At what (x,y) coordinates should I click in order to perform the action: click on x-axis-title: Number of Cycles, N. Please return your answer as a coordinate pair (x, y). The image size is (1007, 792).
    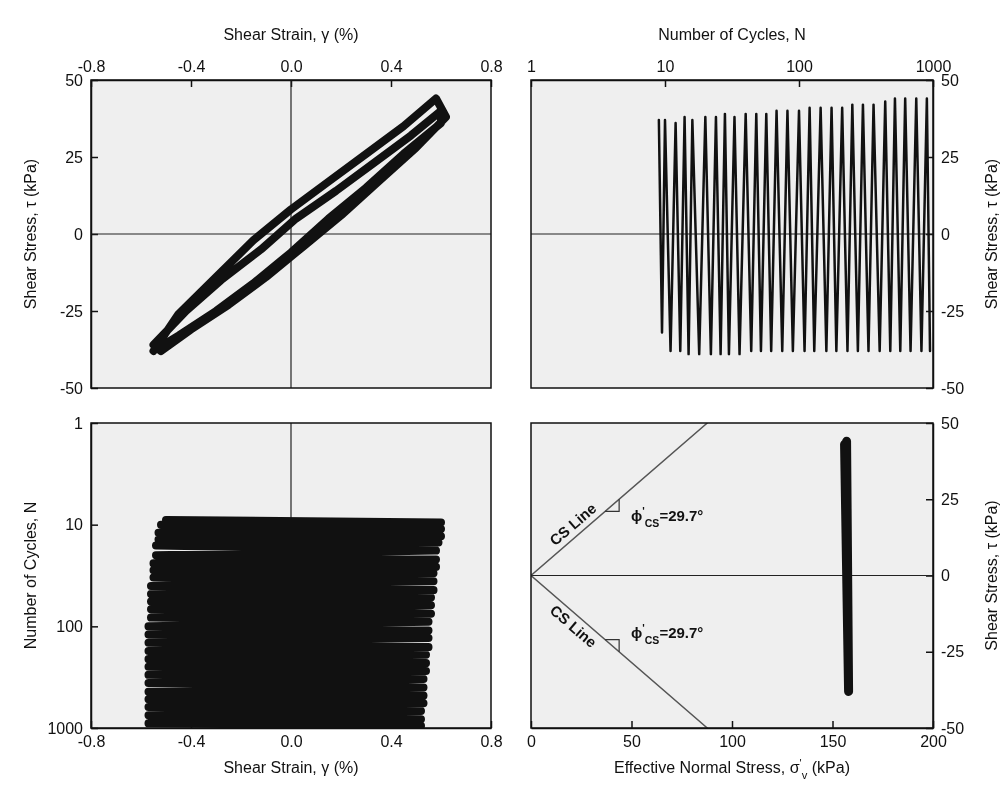
    Looking at the image, I should click on (732, 34).